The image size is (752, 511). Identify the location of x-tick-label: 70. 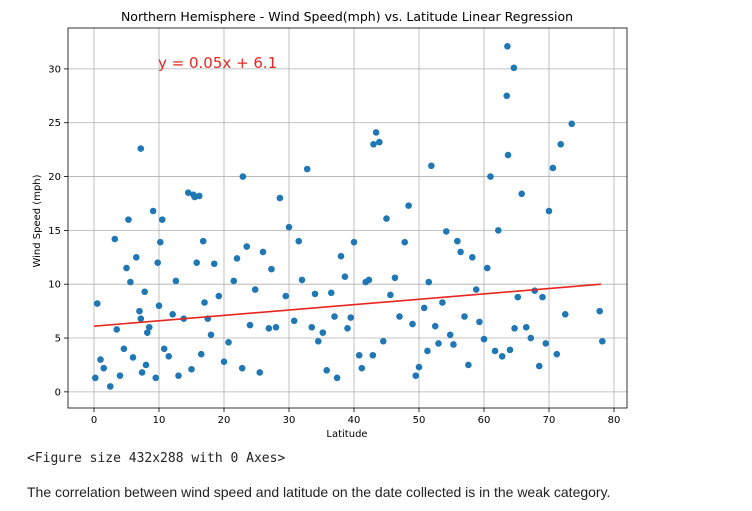
(549, 420).